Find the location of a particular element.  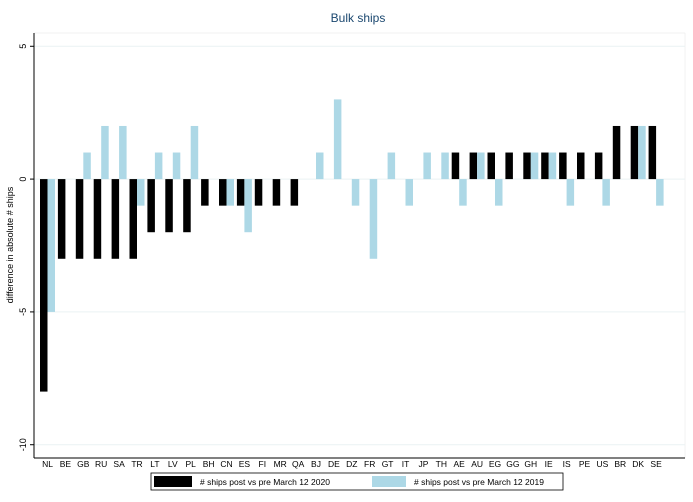

bar-2020-eg is located at coordinates (491, 166).